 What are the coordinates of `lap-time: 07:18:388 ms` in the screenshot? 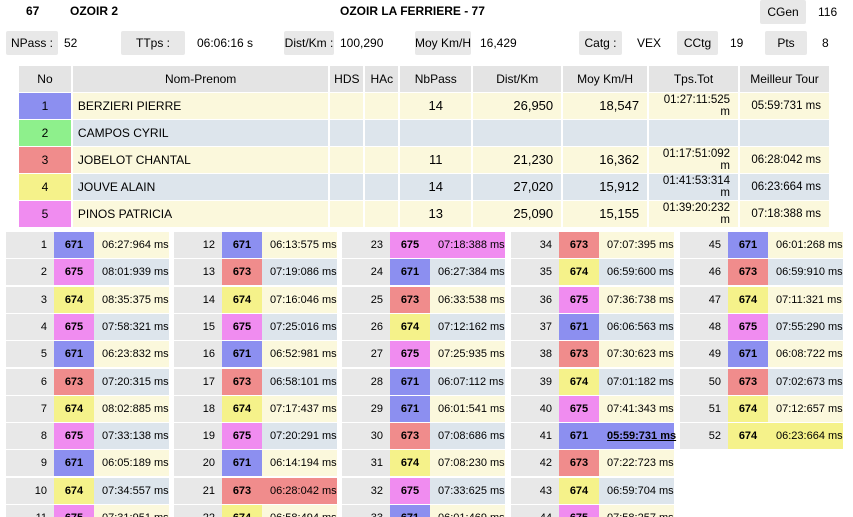 It's located at (467, 245).